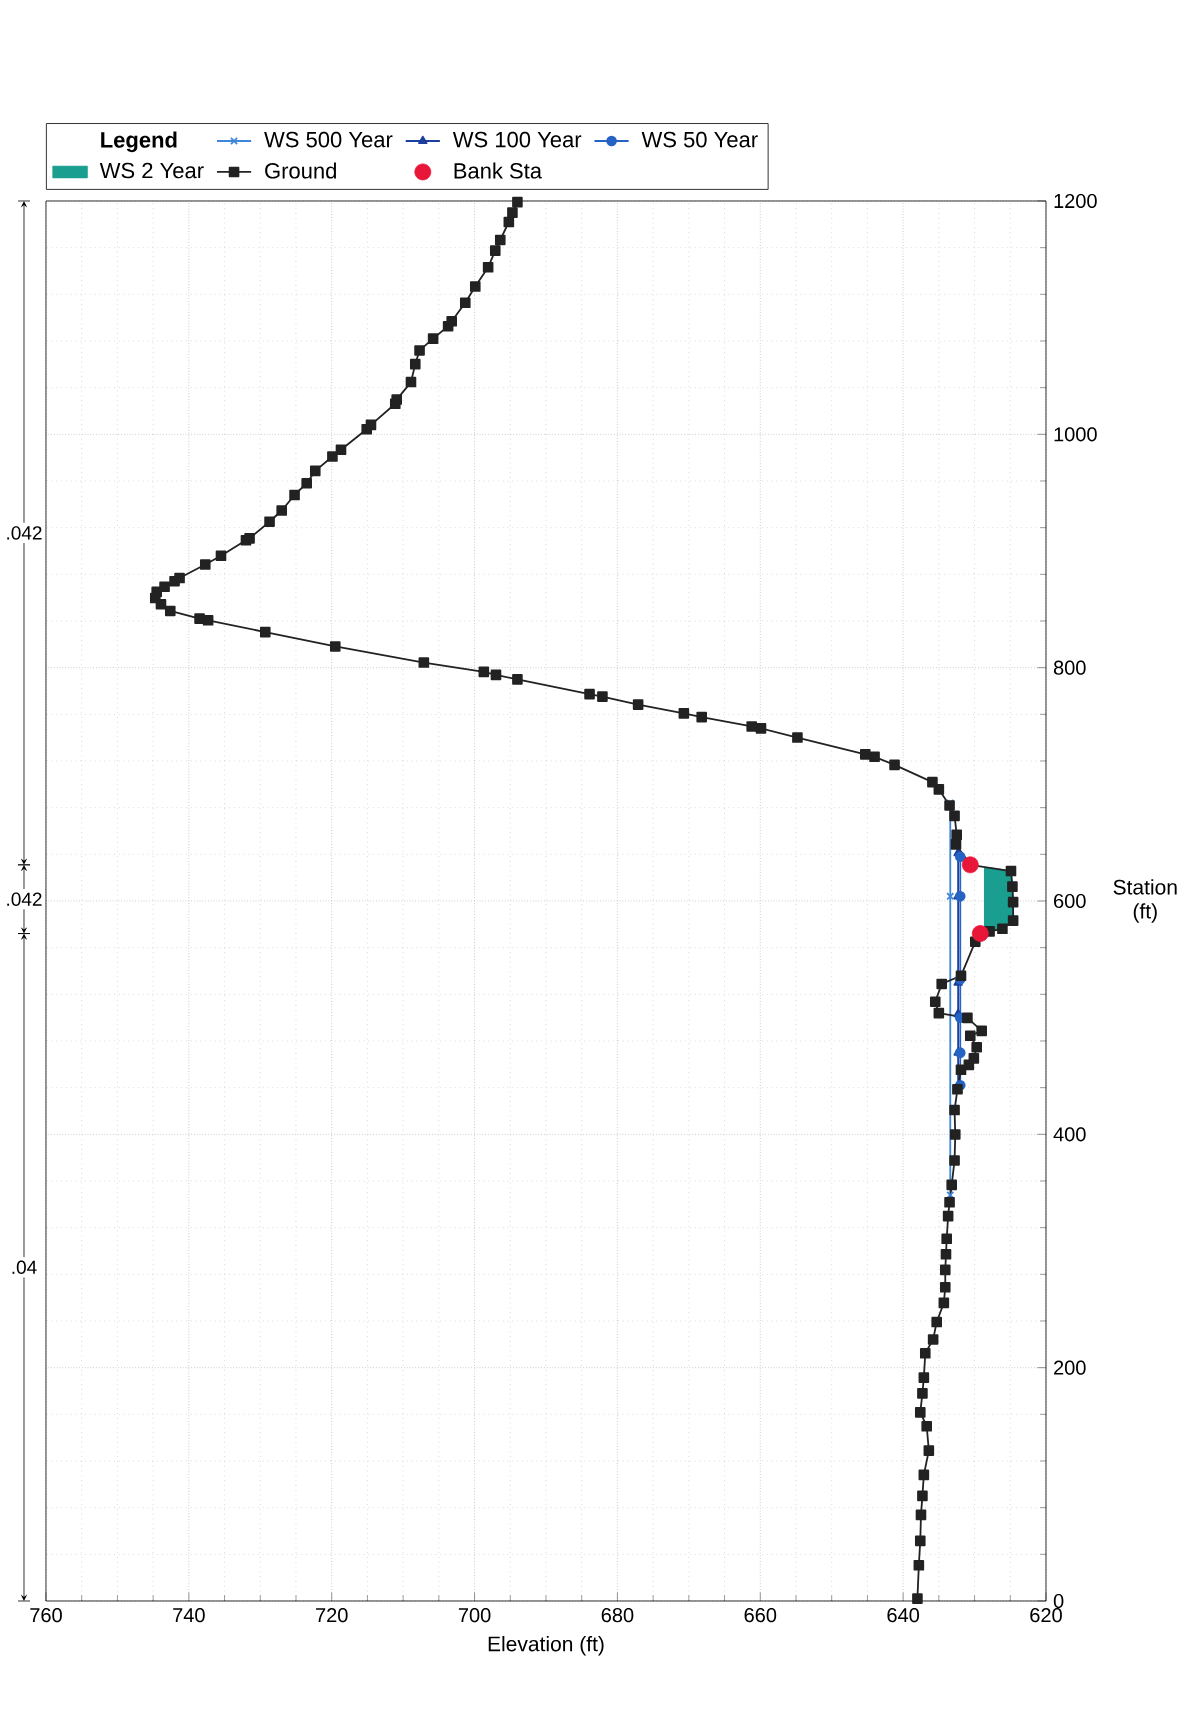  What do you see at coordinates (1075, 201) in the screenshot?
I see `y-tick-label: 1200` at bounding box center [1075, 201].